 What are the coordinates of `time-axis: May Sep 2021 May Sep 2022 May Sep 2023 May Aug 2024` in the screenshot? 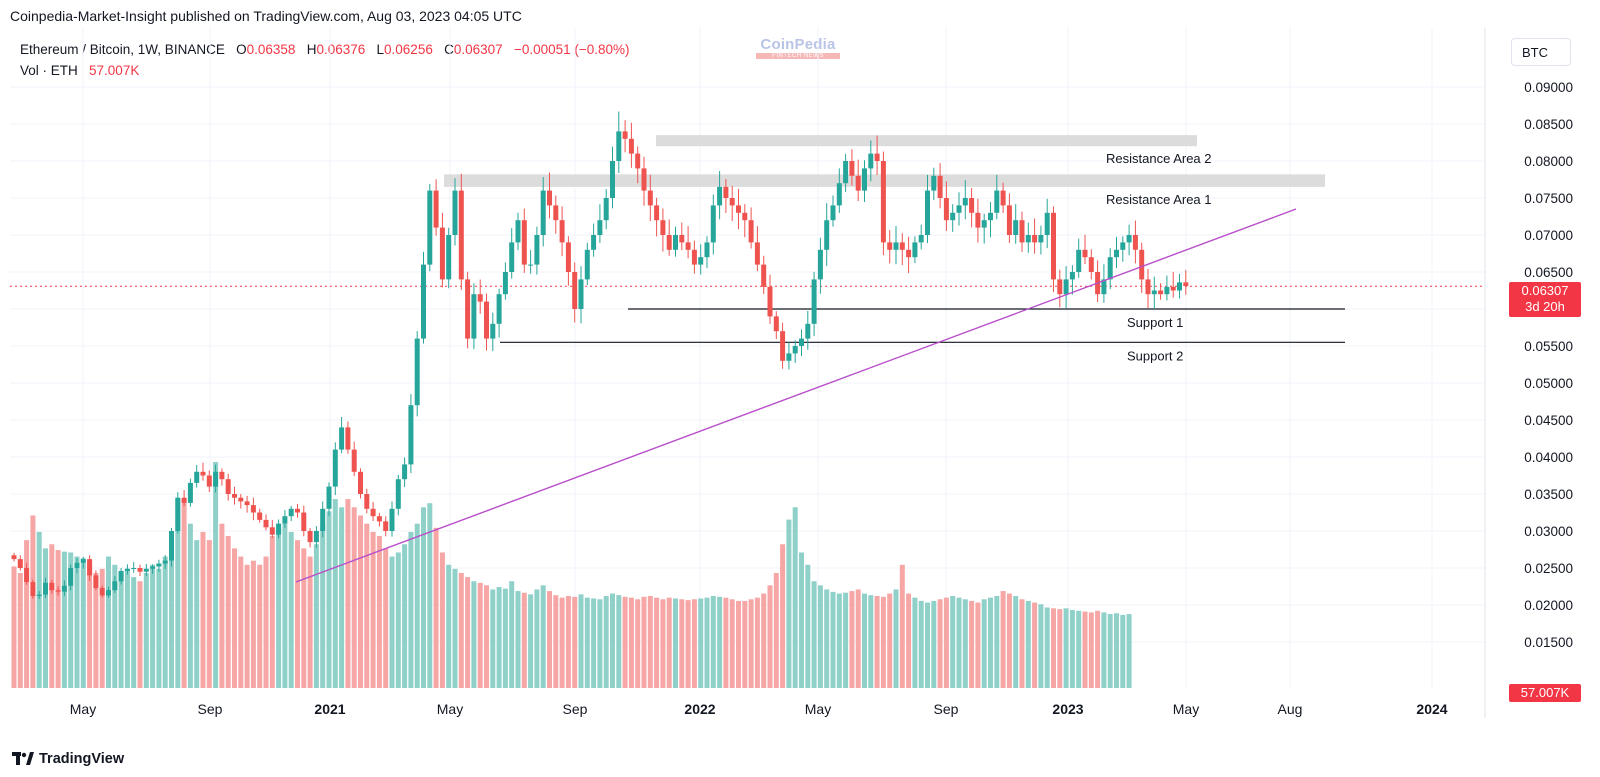 It's located at (759, 709).